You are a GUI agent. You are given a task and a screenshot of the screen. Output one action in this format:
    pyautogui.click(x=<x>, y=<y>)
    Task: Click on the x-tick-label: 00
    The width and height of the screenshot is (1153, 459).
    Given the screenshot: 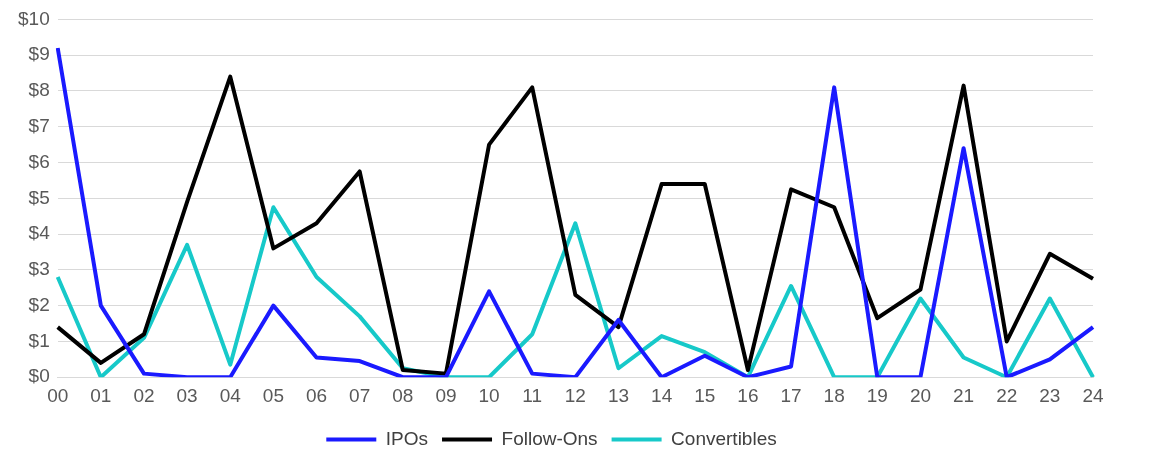 What is the action you would take?
    pyautogui.click(x=58, y=395)
    